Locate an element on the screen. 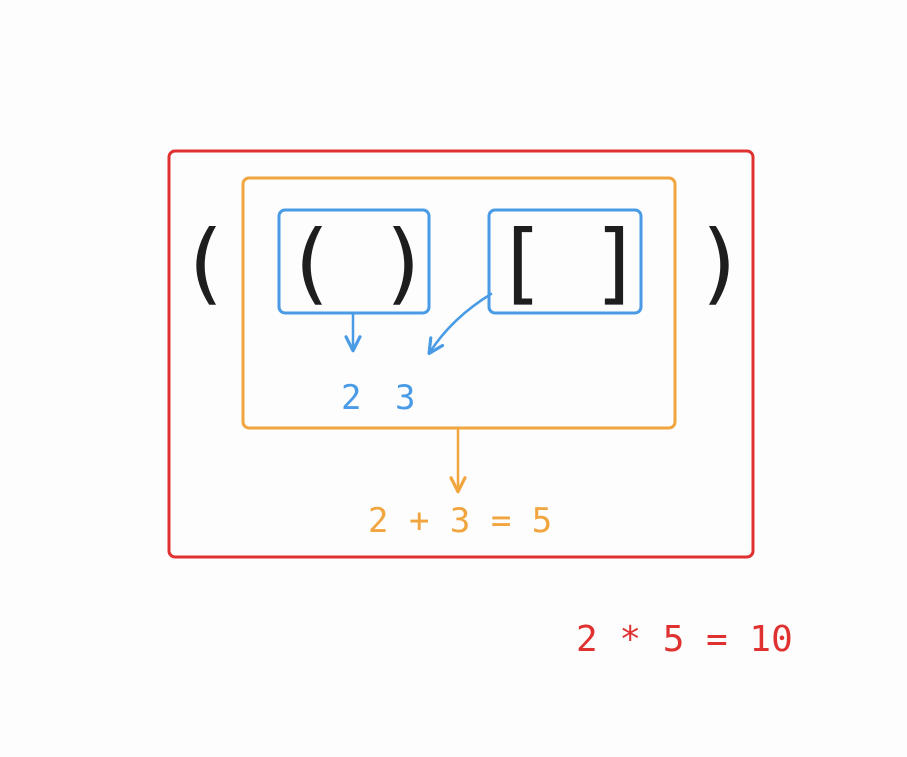 The height and width of the screenshot is (757, 907). middle-result-label: 2 + 3 = 5 is located at coordinates (460, 521).